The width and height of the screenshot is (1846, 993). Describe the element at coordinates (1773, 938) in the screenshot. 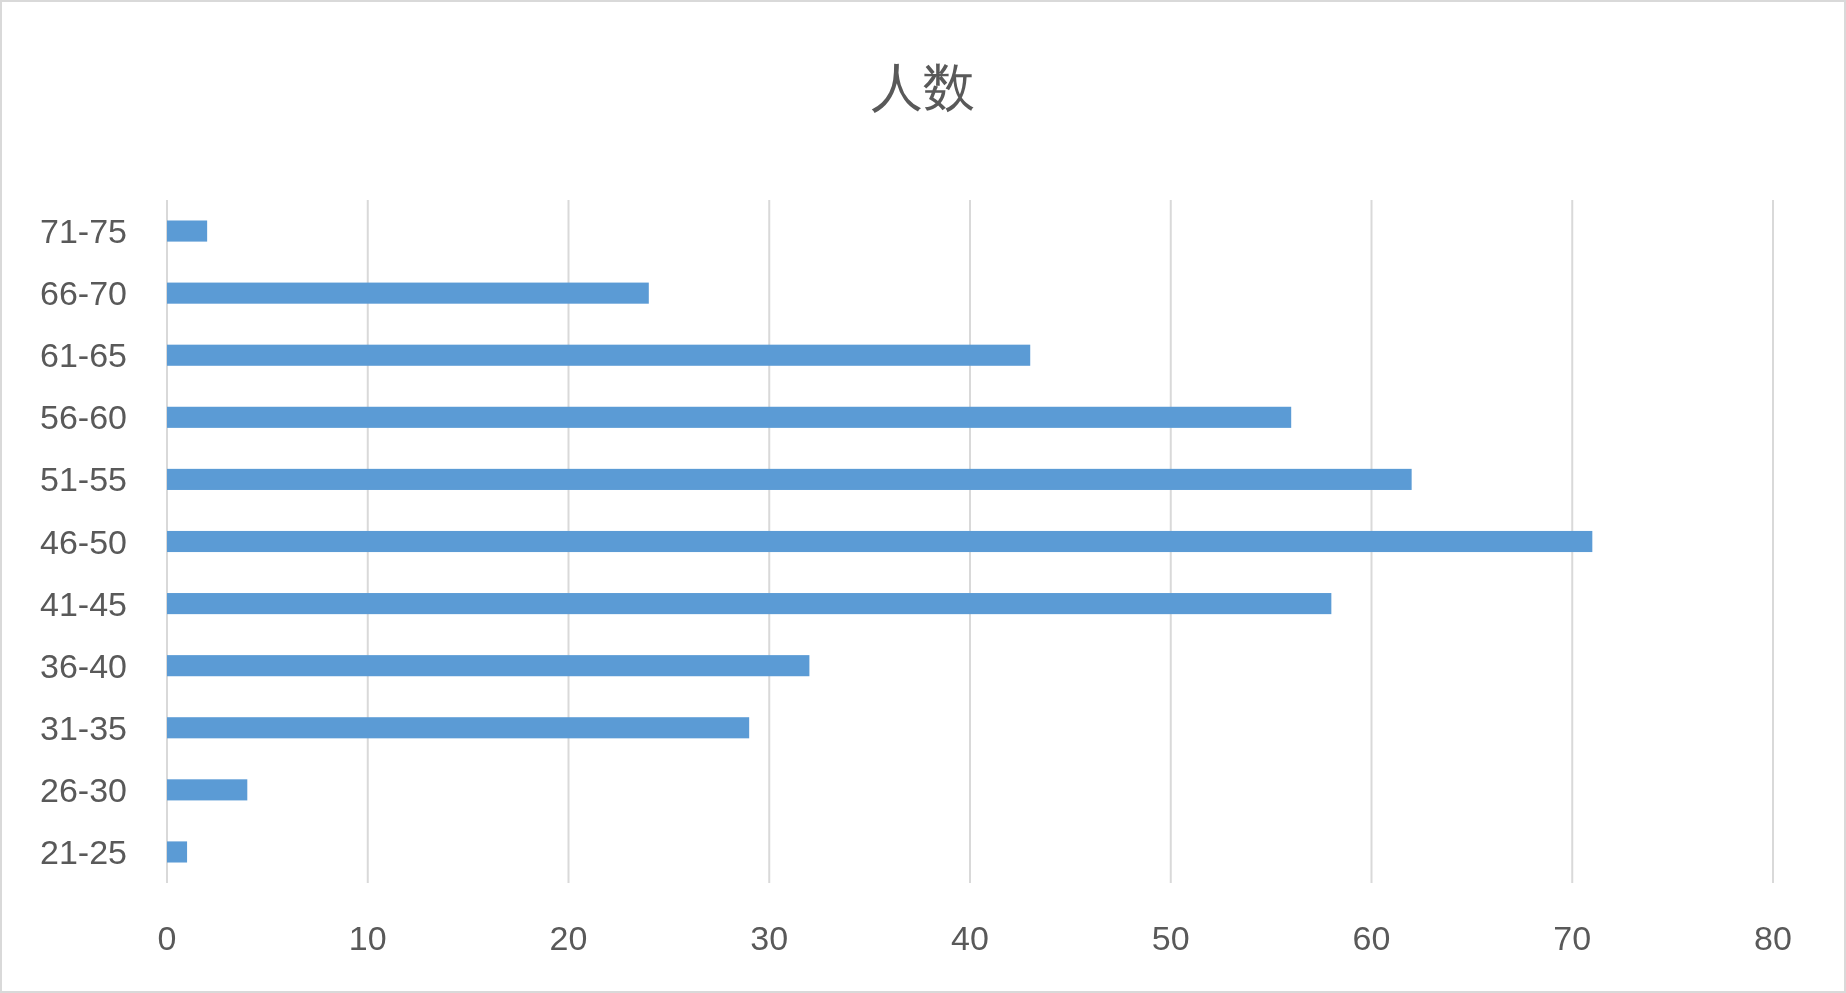

I see `x-tick-label: 80` at that location.